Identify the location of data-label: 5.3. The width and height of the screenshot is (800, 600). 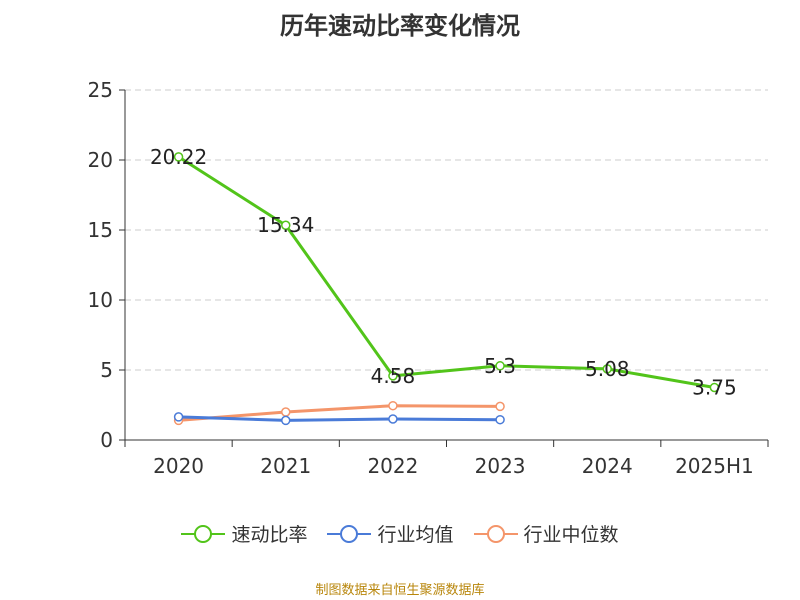
(500, 366).